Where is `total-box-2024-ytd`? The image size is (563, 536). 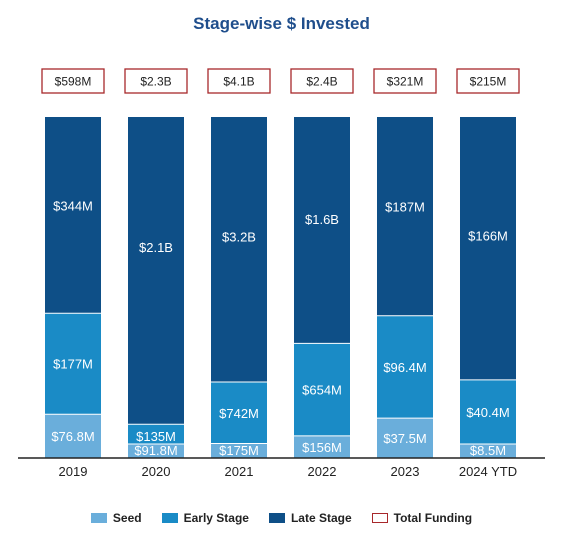 total-box-2024-ytd is located at coordinates (488, 81).